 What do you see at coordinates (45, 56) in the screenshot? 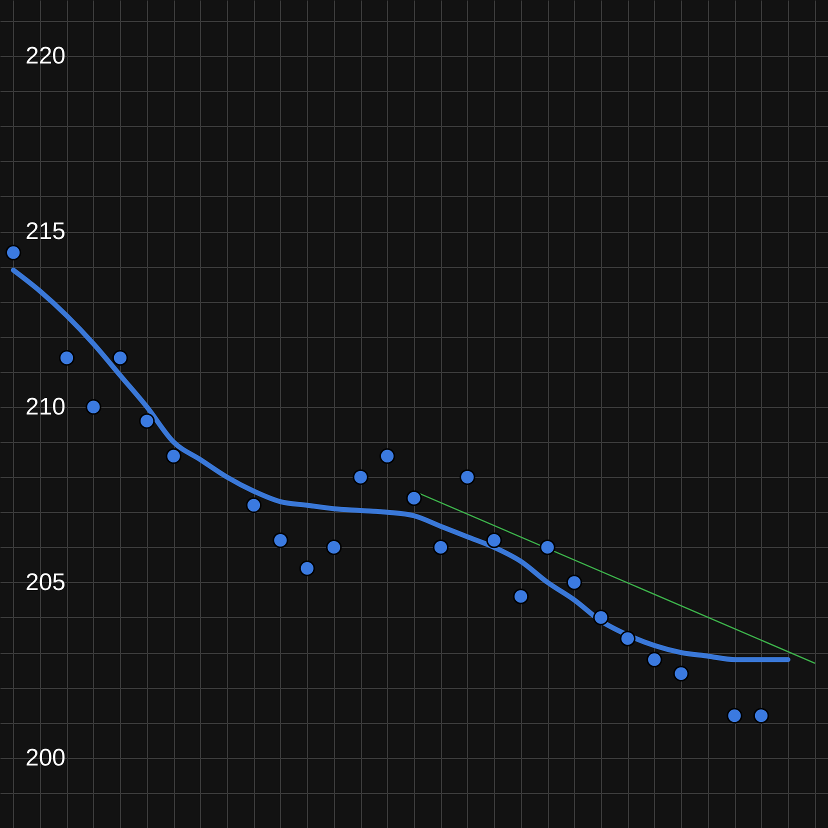
I see `y-tick-label: 220` at bounding box center [45, 56].